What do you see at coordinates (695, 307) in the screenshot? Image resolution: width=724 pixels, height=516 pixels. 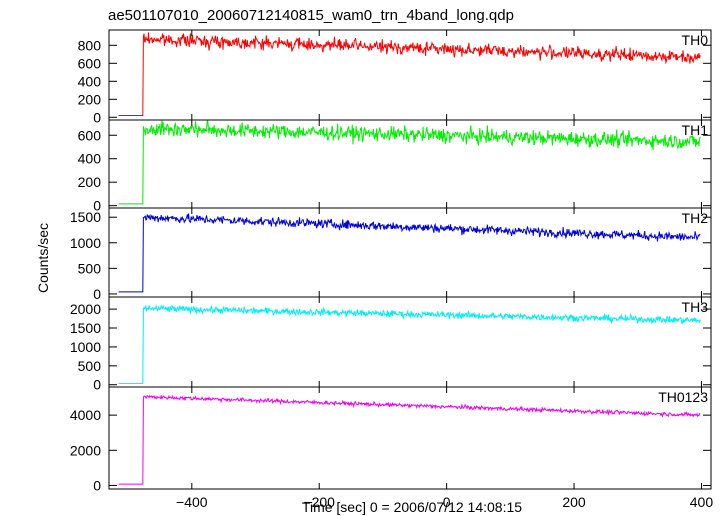 I see `series-label-th3: TH3` at bounding box center [695, 307].